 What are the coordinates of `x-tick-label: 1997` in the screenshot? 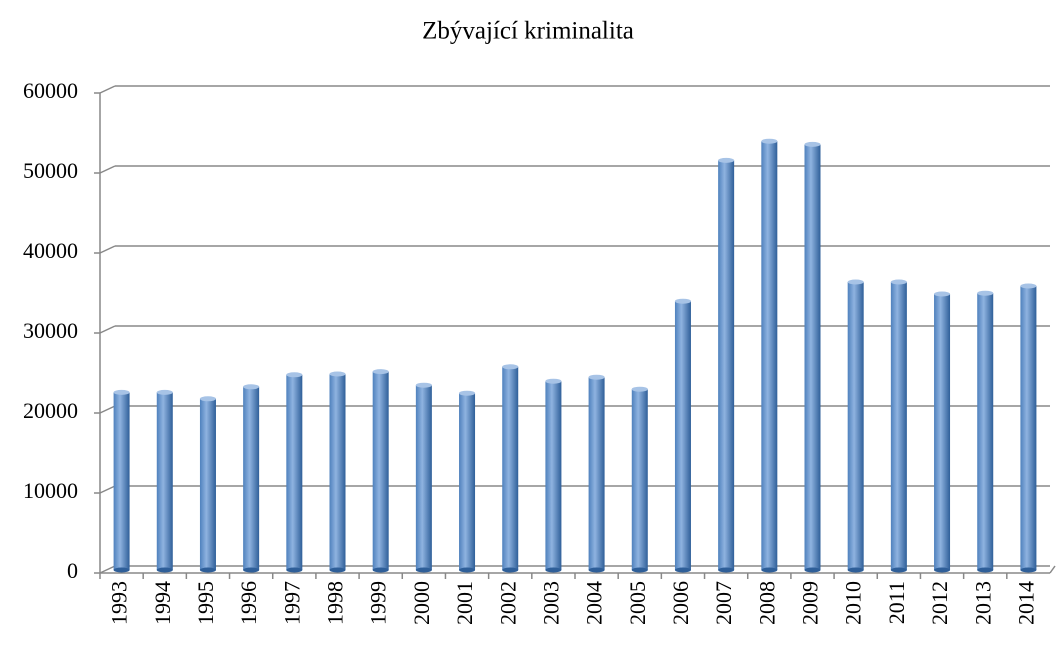 It's located at (291, 603).